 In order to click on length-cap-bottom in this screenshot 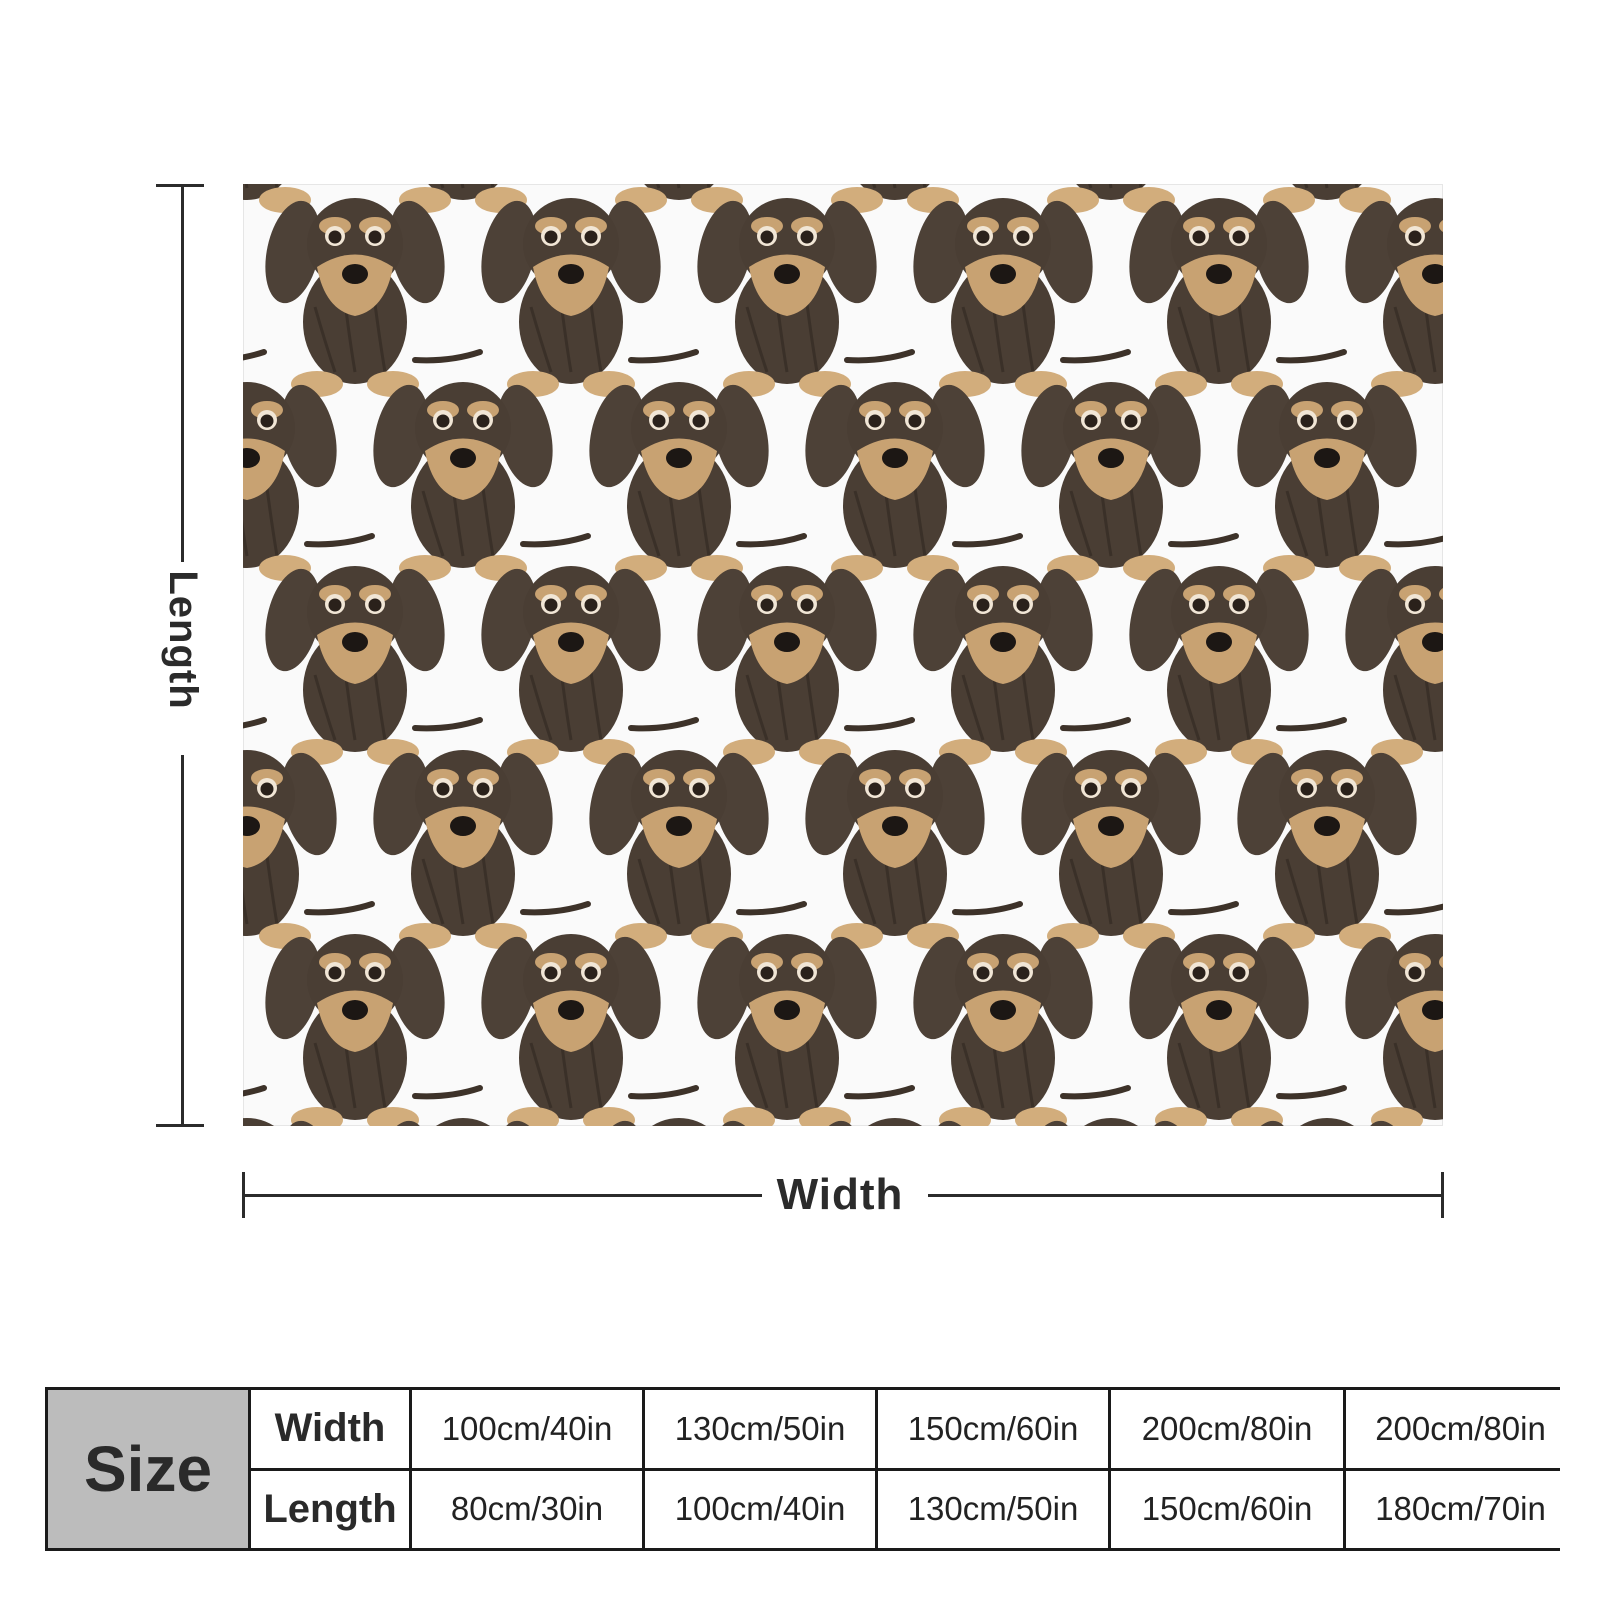, I will do `click(180, 1125)`.